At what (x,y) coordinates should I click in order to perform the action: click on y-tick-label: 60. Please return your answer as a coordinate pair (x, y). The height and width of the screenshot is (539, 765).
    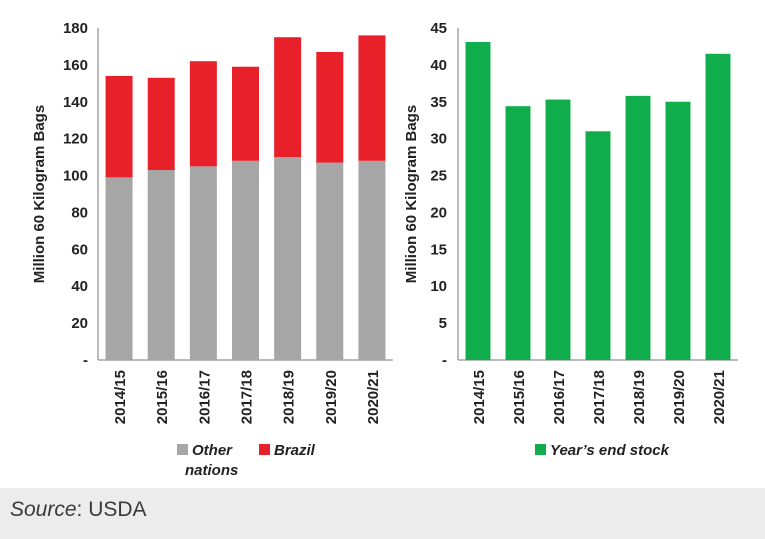
    Looking at the image, I should click on (79, 249).